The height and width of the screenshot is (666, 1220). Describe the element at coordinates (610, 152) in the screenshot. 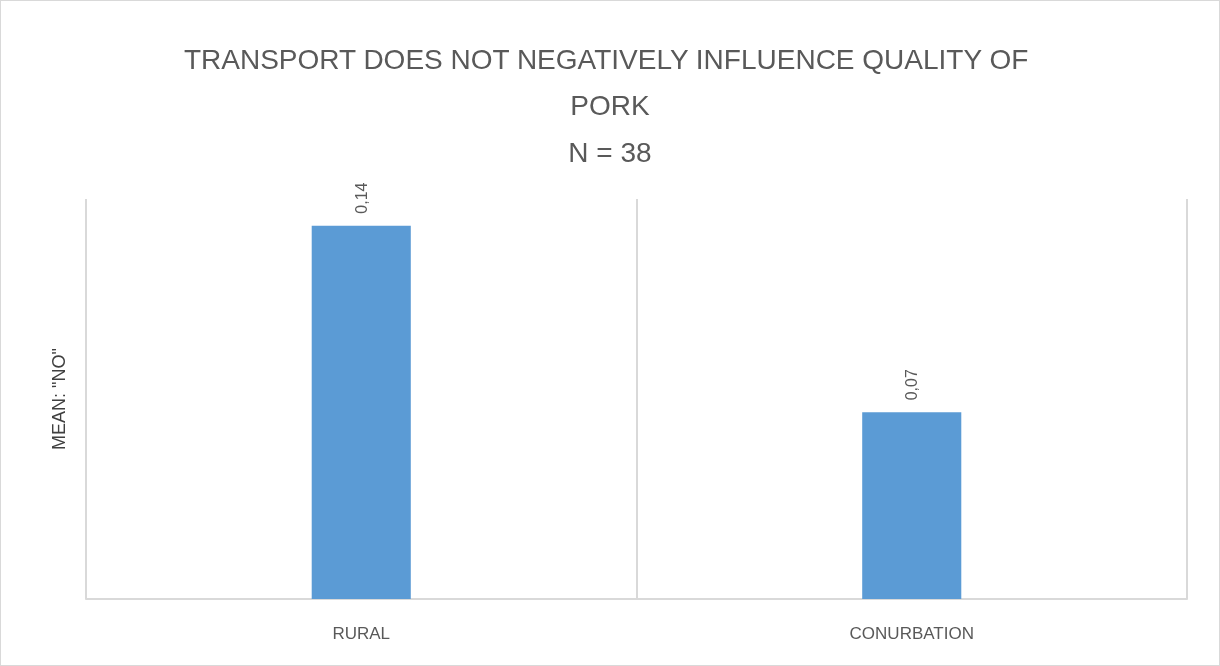

I see `chart-subtitle: N = 38` at that location.